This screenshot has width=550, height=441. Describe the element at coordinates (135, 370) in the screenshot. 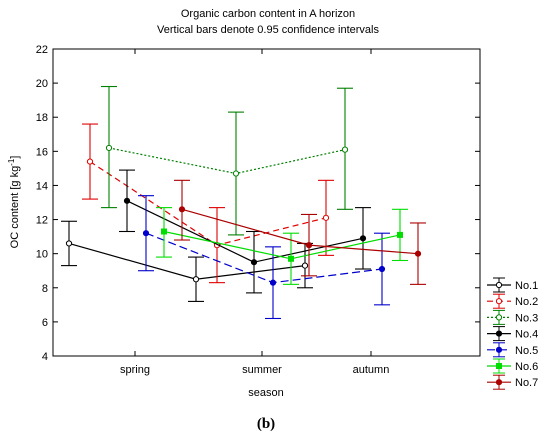

I see `x-tick-label: spring` at that location.